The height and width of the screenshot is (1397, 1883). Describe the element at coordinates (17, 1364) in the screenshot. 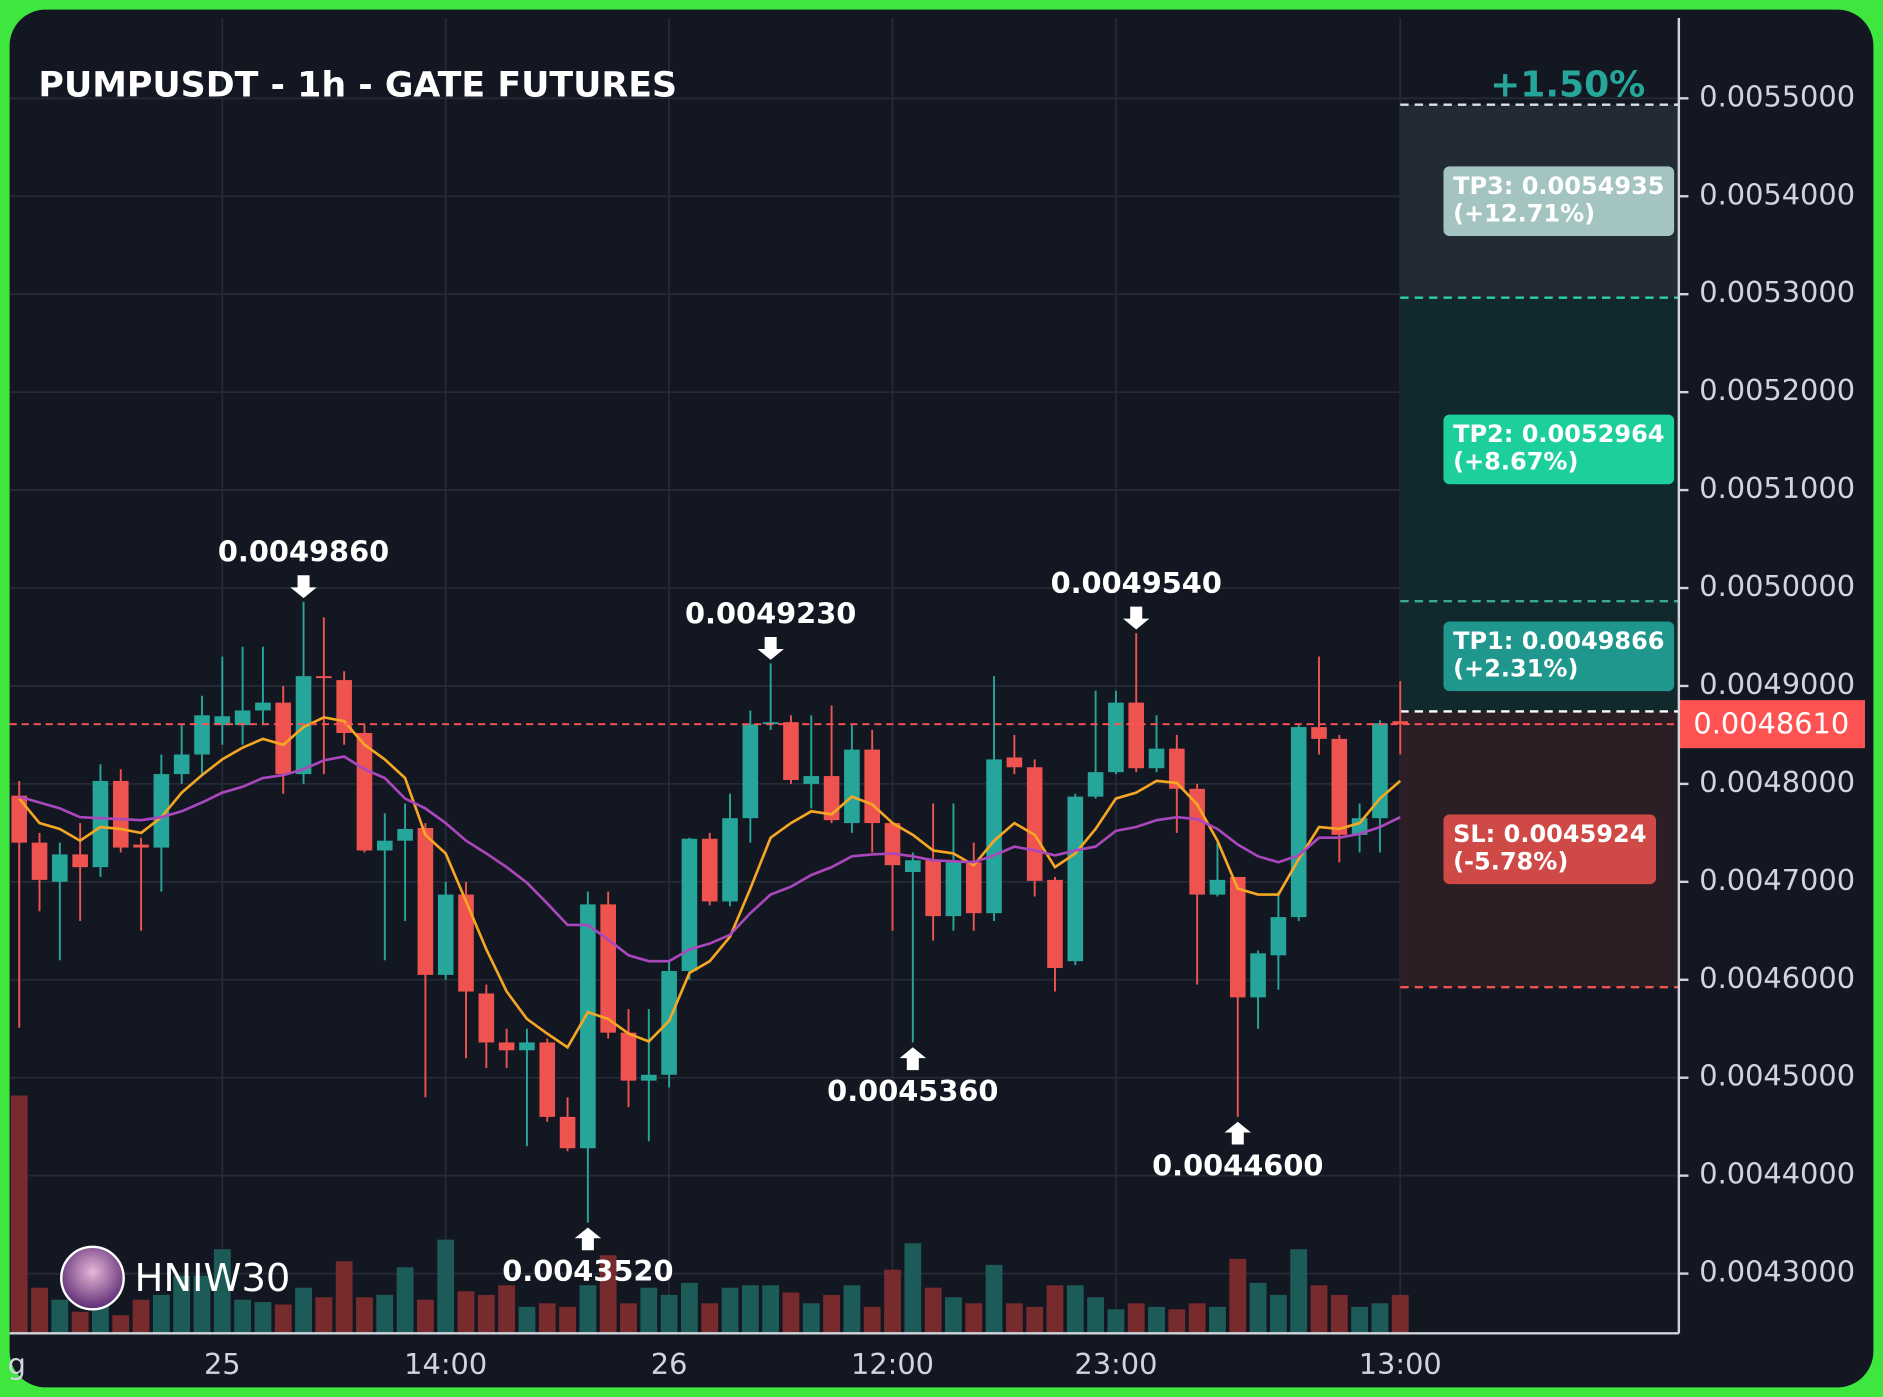

I see `x-tick-label: g` at that location.